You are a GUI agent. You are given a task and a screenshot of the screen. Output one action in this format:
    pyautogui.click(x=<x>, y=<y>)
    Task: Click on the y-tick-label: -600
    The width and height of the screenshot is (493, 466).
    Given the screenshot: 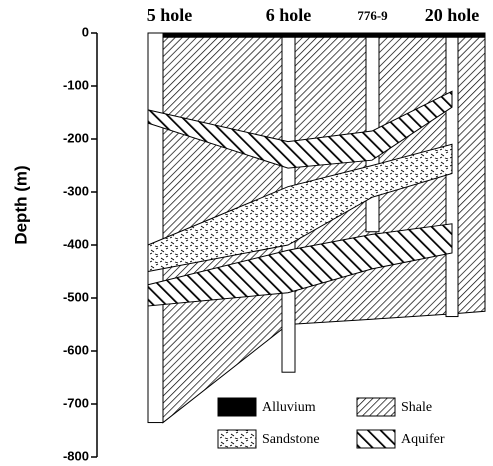 What is the action you would take?
    pyautogui.click(x=76, y=349)
    